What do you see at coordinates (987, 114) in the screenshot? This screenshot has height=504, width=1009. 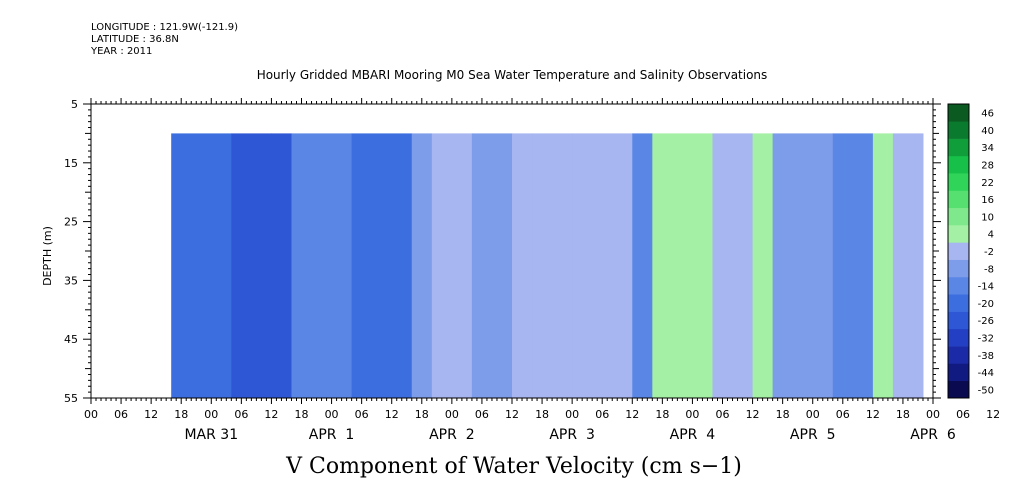 I see `colorbar-label: 46` at bounding box center [987, 114].